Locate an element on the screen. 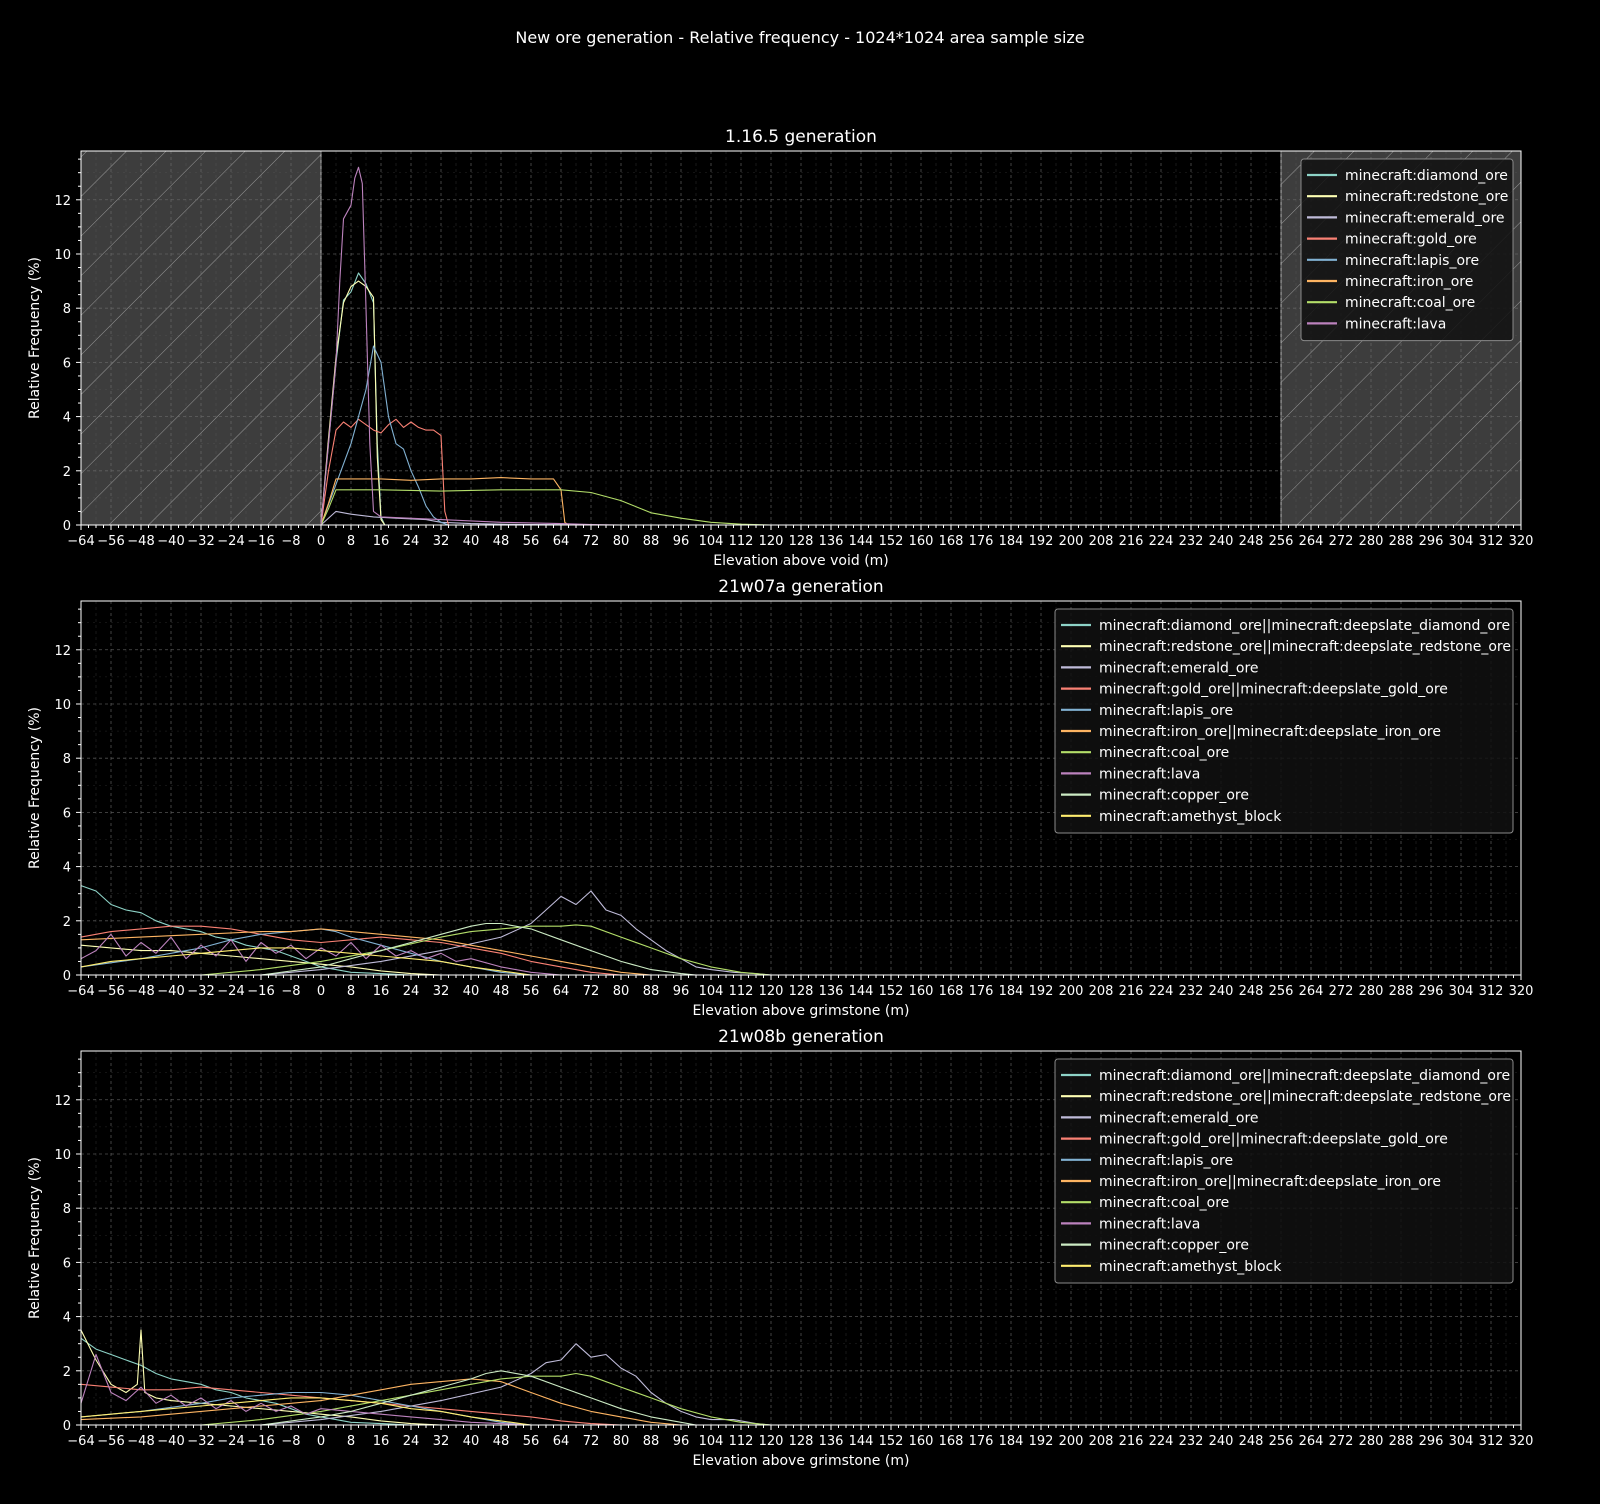  x-tick-label: 176 is located at coordinates (981, 1441).